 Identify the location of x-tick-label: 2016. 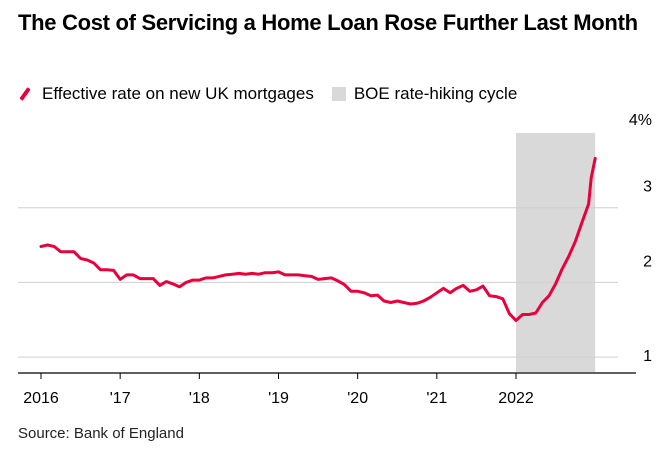
(41, 398).